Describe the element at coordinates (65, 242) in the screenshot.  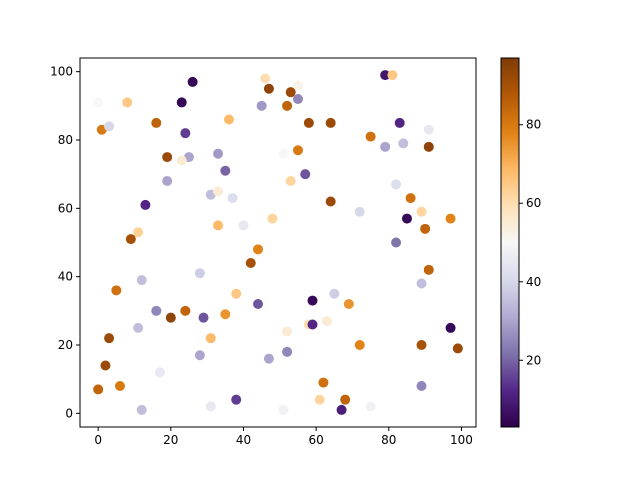
I see `y-axis: 0 20 40 60 80 100` at that location.